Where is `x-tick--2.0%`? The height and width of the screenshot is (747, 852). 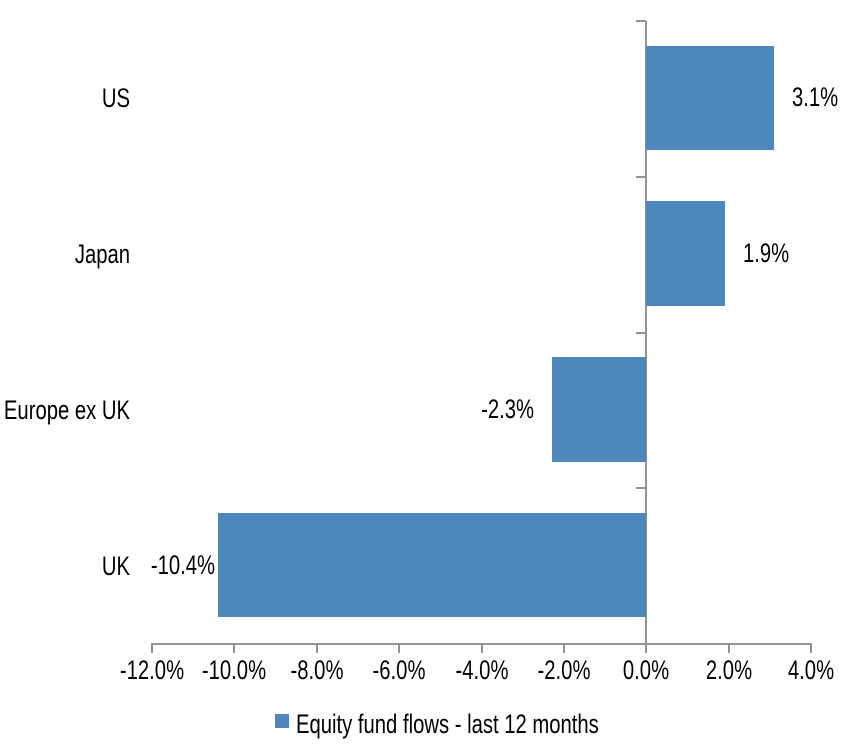 x-tick--2.0% is located at coordinates (563, 648).